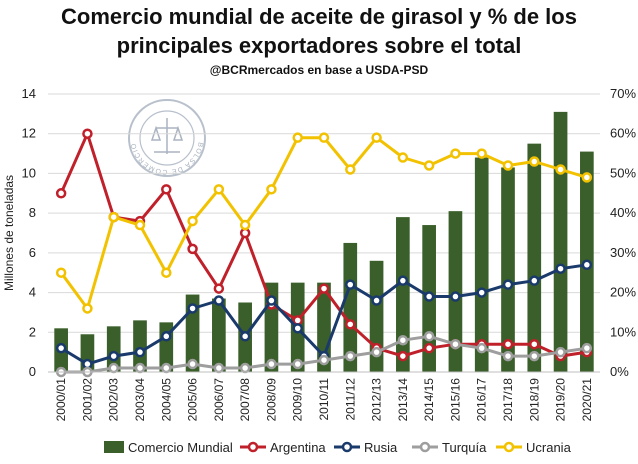  What do you see at coordinates (32, 371) in the screenshot?
I see `y-left-tick-label: 0` at bounding box center [32, 371].